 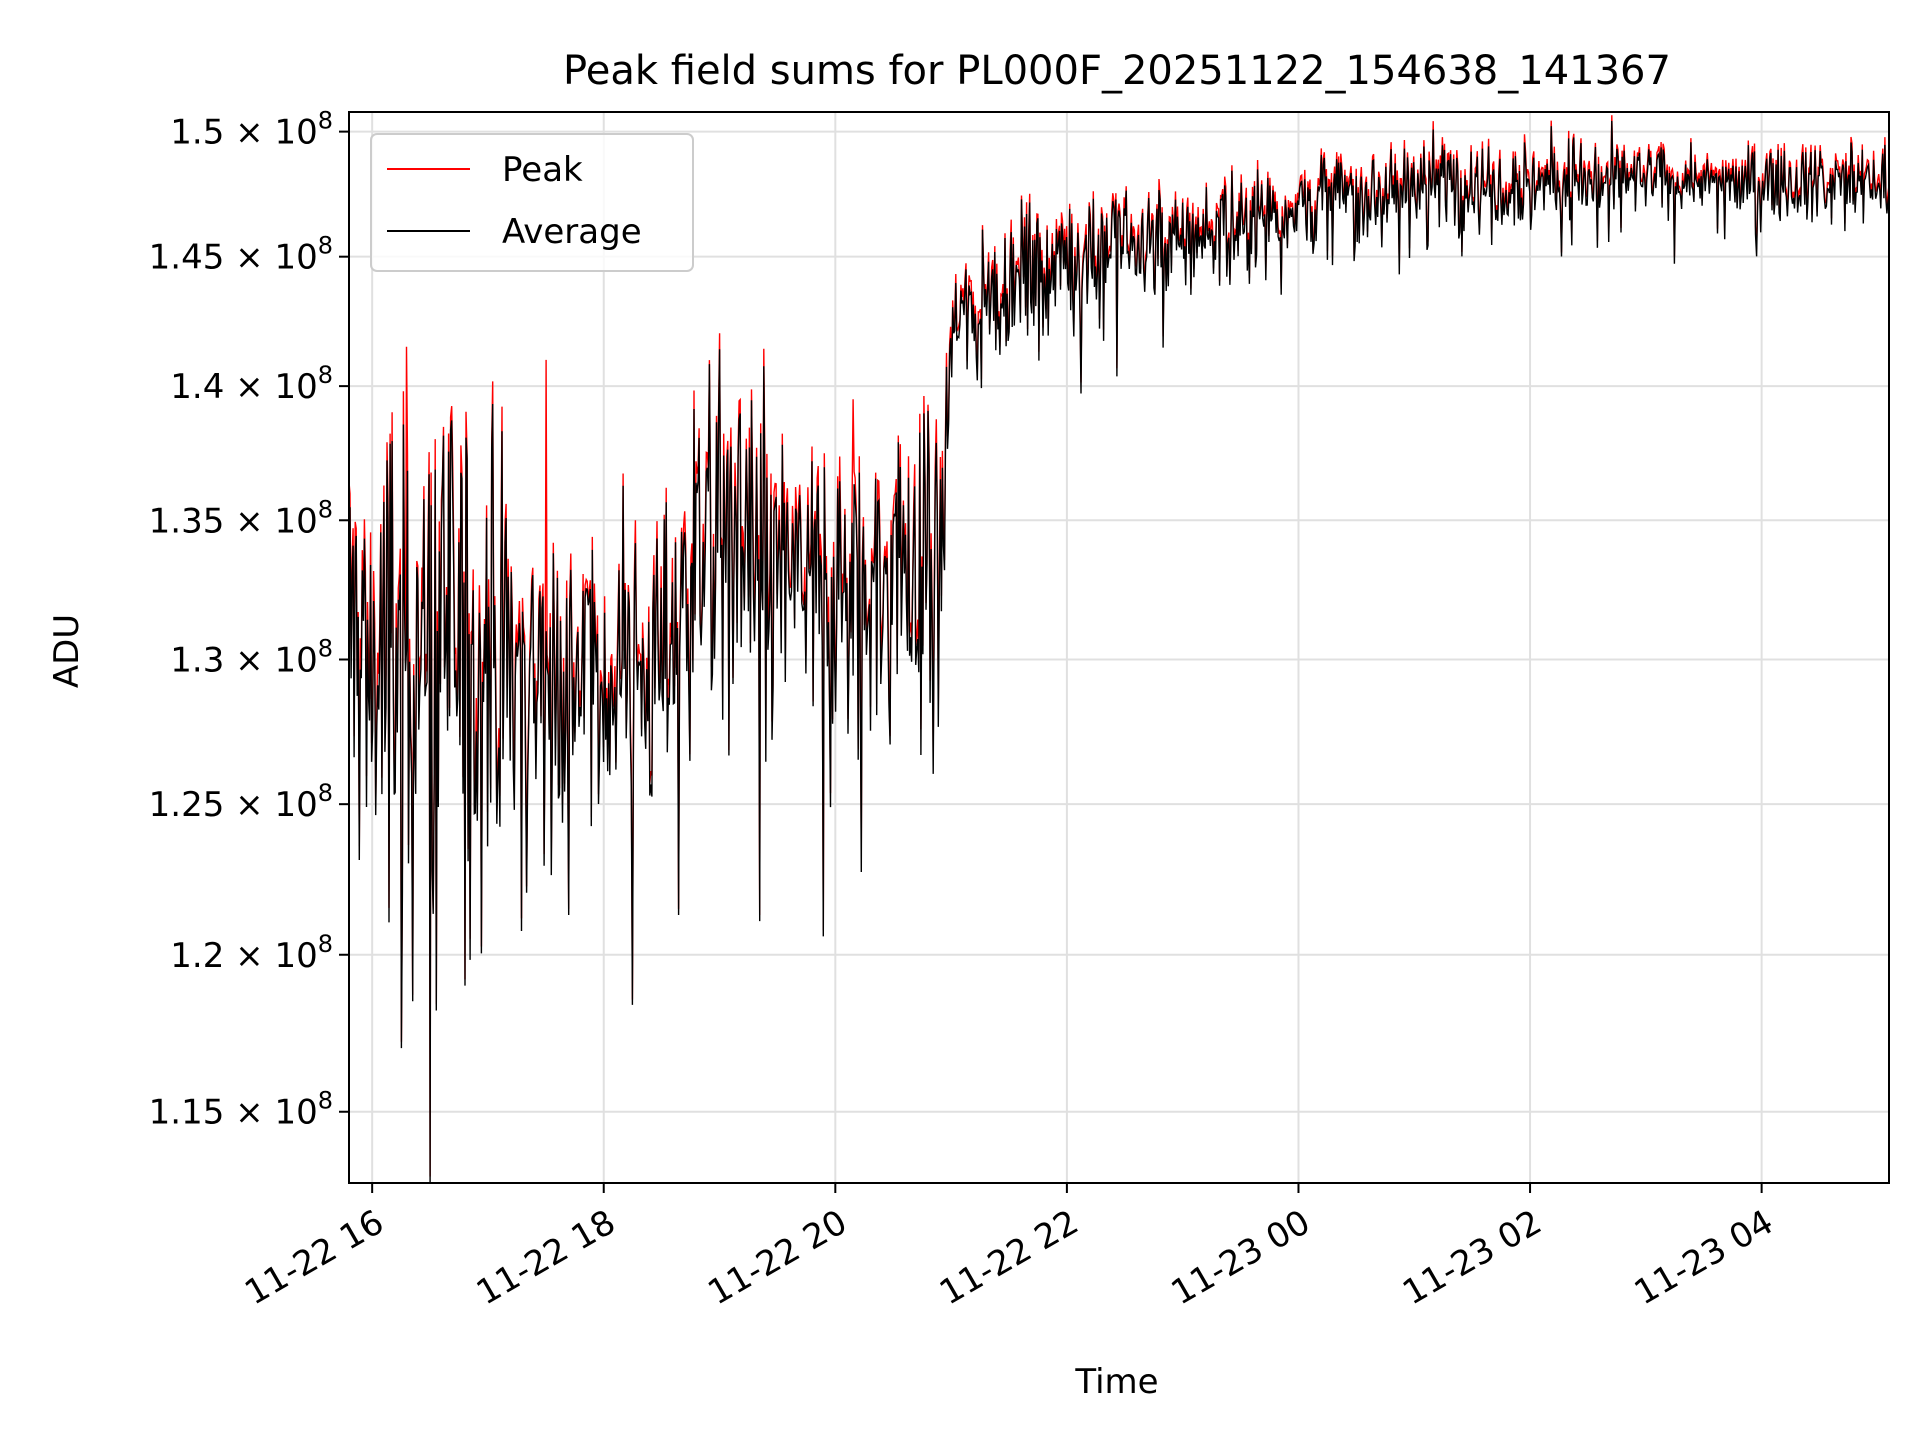 I want to click on y-tick-label: 1.45 × 108, so click(x=241, y=255).